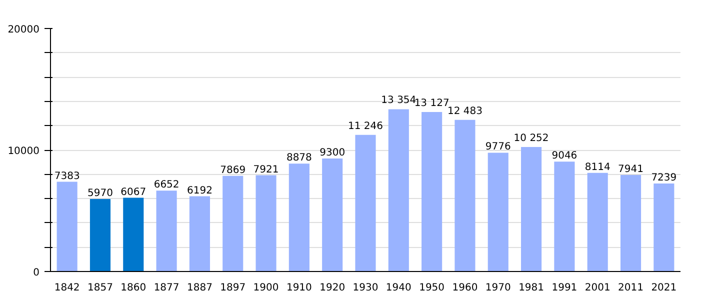  What do you see at coordinates (100, 193) in the screenshot?
I see `data-label: 5970` at bounding box center [100, 193].